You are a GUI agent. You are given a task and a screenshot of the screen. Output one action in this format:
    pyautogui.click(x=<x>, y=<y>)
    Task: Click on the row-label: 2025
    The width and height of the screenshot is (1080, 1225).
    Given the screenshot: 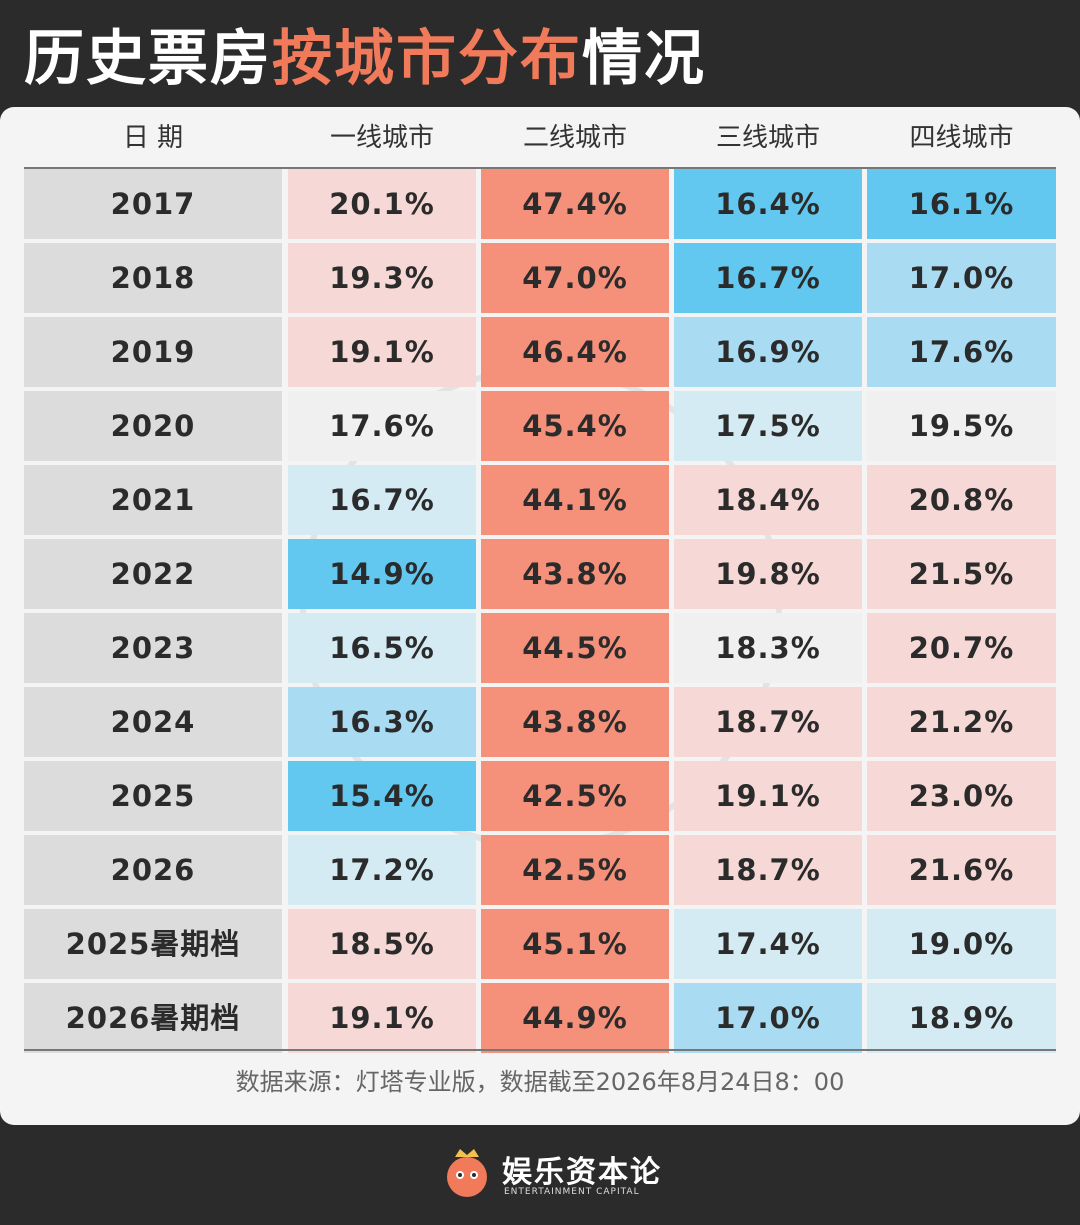 What is the action you would take?
    pyautogui.click(x=153, y=796)
    